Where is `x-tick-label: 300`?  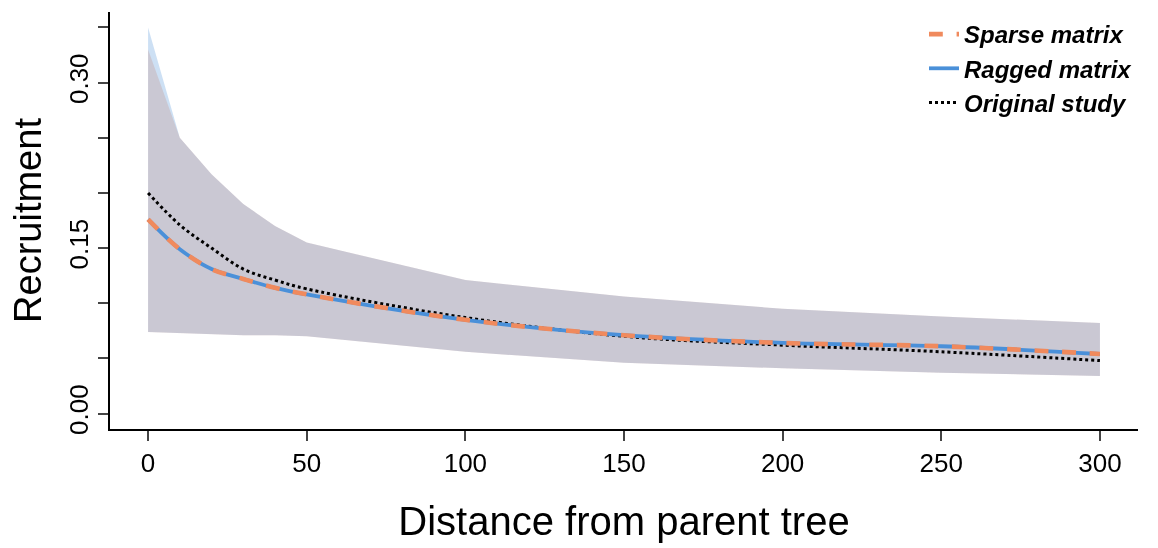 x-tick-label: 300 is located at coordinates (1100, 463).